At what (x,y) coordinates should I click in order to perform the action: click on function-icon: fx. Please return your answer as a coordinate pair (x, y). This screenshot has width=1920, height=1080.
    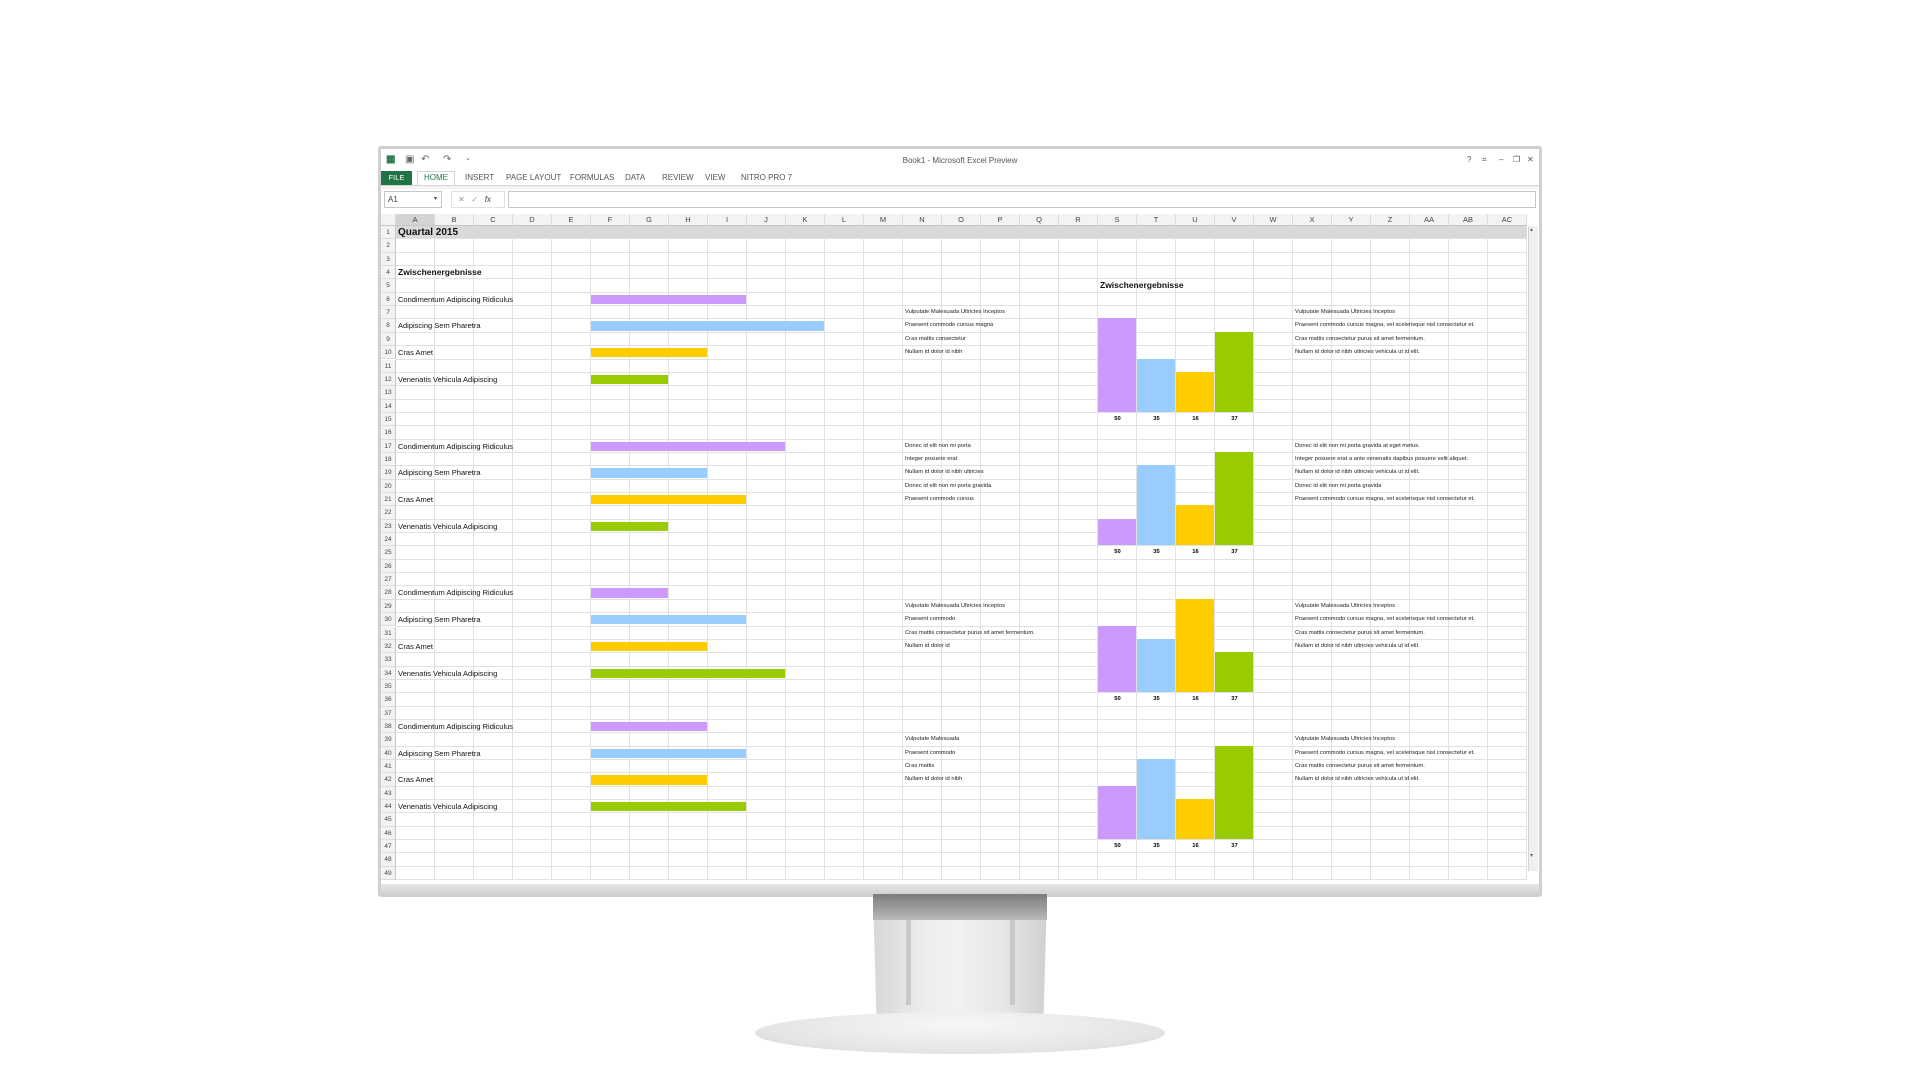
    Looking at the image, I should click on (487, 199).